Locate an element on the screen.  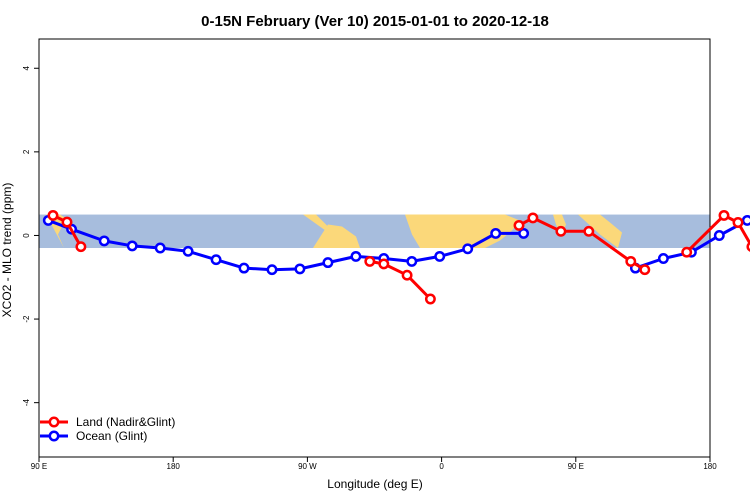
land-indochina is located at coordinates (600, 231).